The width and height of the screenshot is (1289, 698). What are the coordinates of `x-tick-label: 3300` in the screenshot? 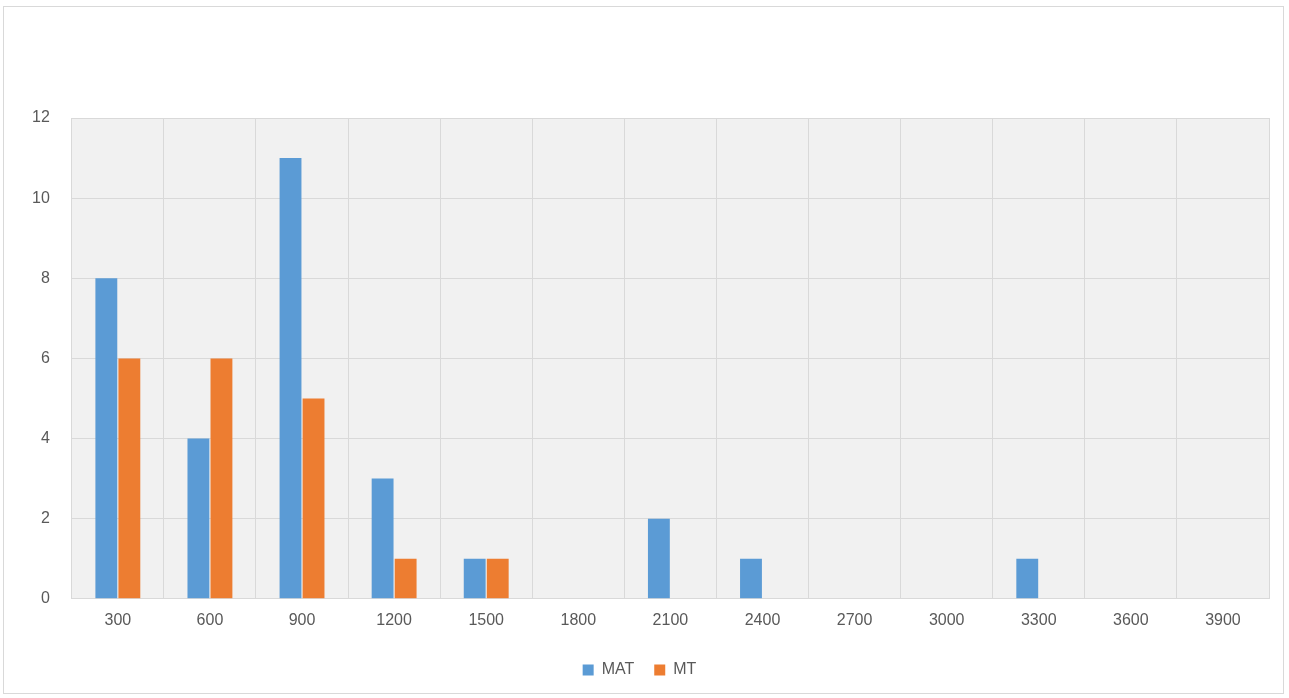 It's located at (1038, 619).